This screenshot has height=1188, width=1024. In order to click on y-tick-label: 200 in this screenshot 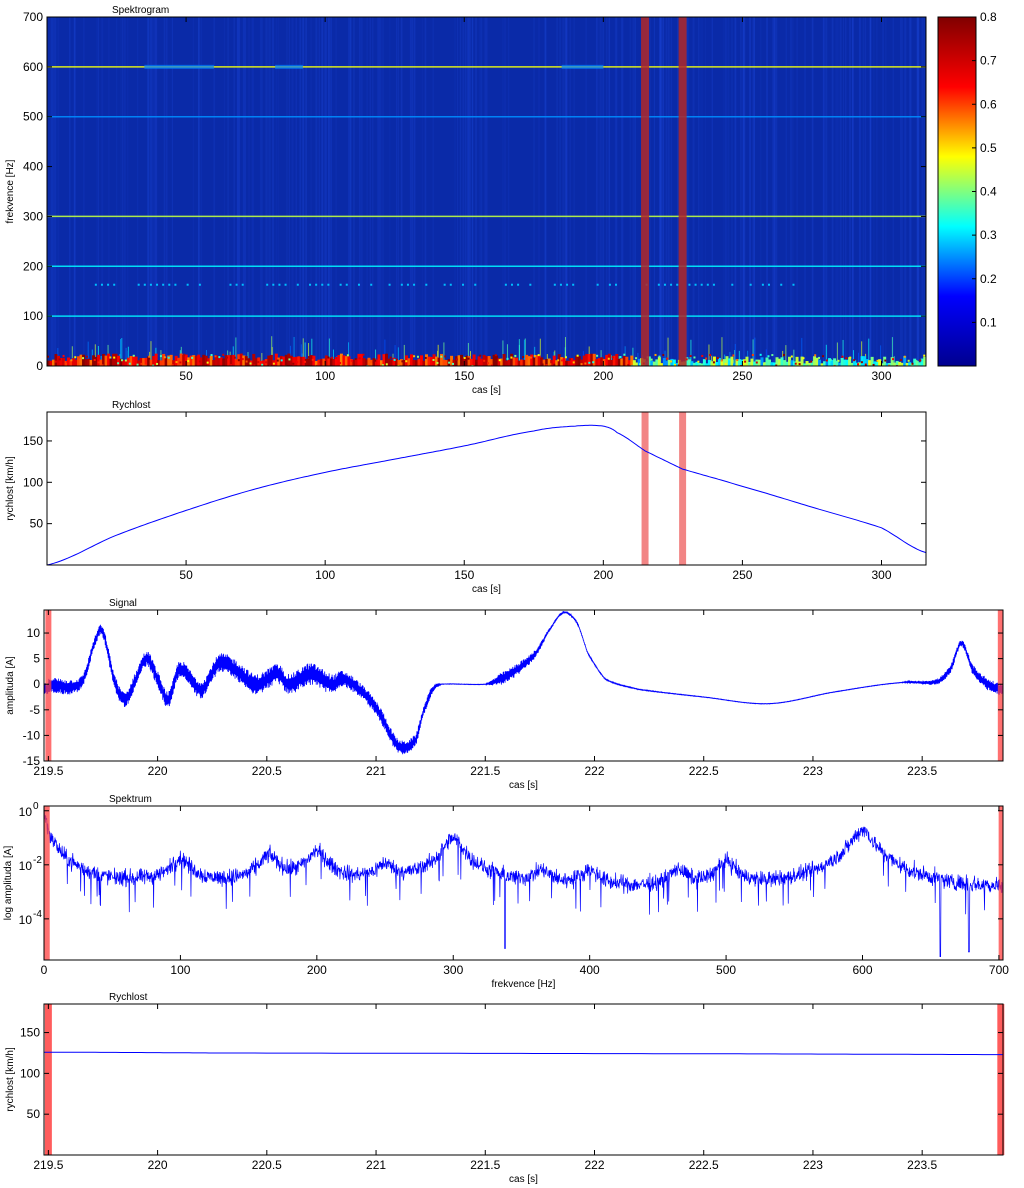, I will do `click(33, 266)`.